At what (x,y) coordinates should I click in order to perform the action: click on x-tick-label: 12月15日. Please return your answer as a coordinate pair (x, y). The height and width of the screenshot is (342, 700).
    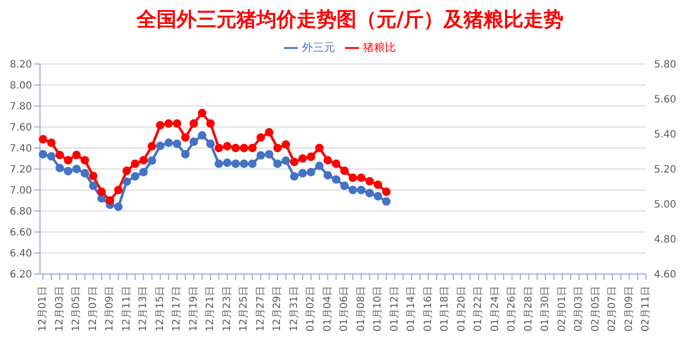
    Looking at the image, I should click on (160, 309).